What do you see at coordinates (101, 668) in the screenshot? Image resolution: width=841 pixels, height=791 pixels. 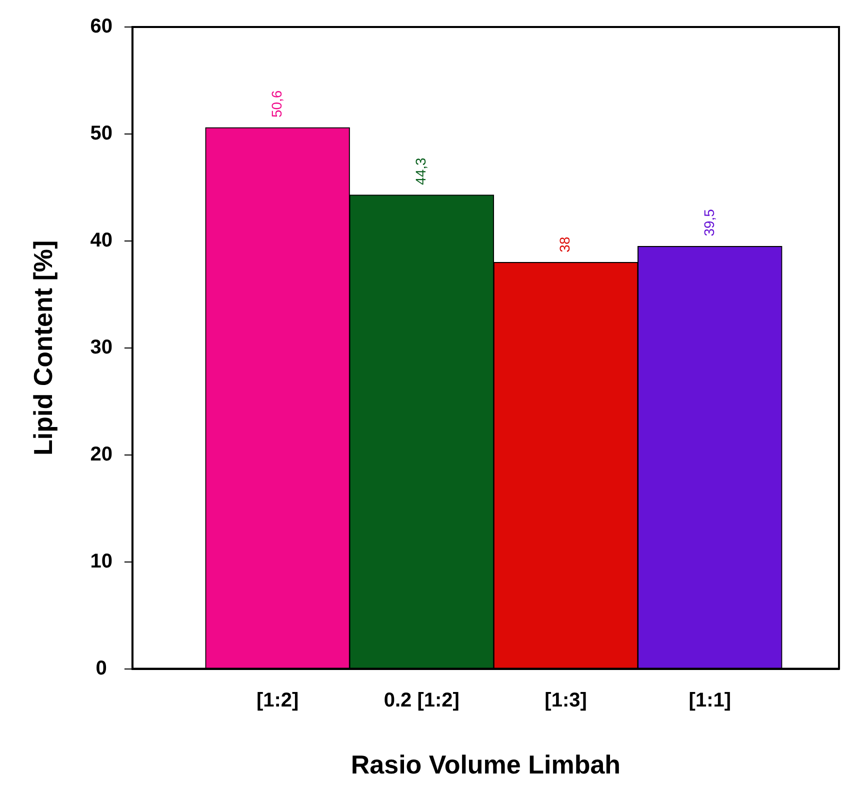 I see `y-tick-label: 0` at bounding box center [101, 668].